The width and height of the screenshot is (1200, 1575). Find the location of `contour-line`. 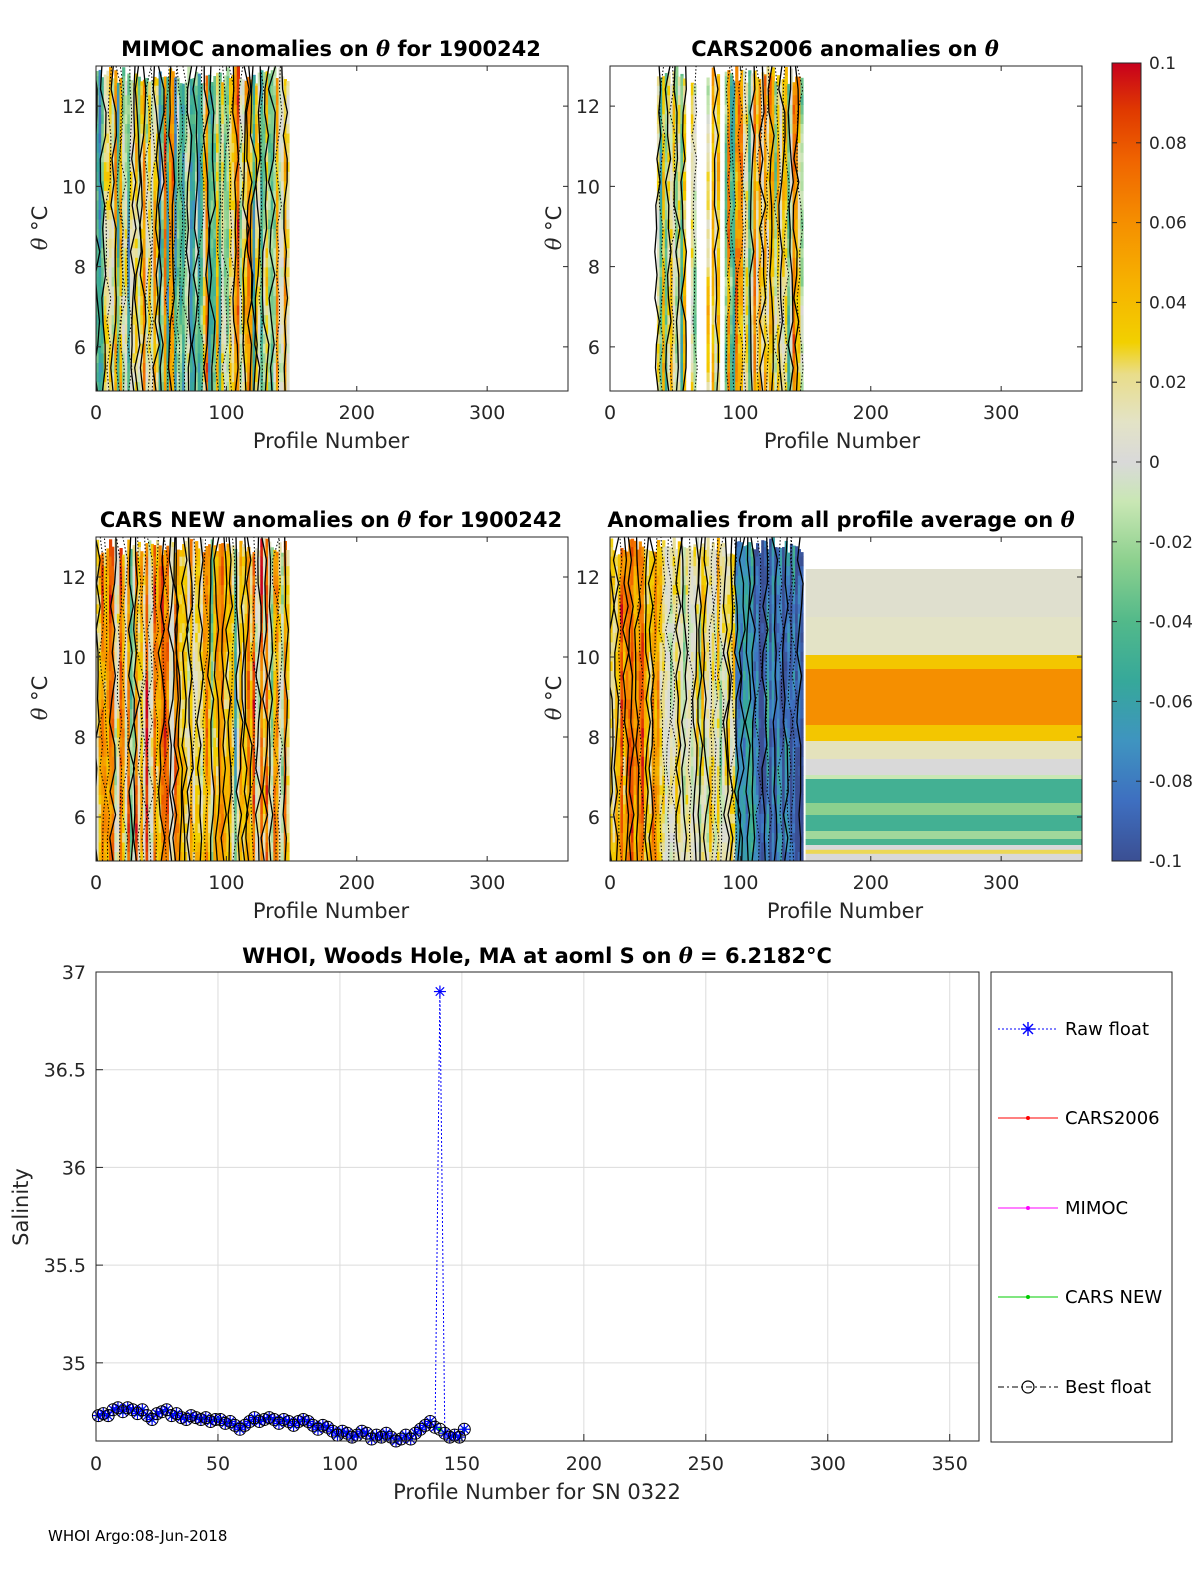

contour-line is located at coordinates (241, 228).